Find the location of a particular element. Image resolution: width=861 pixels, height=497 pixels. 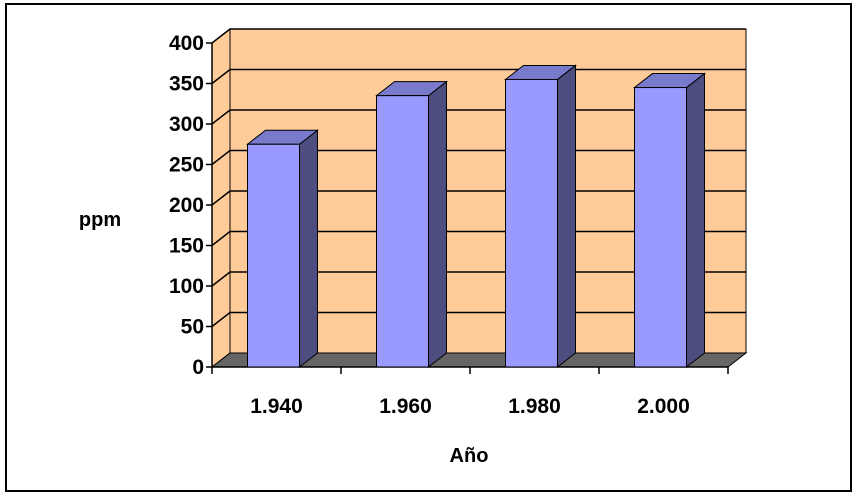

y-axis-title: ppm is located at coordinates (100, 220).